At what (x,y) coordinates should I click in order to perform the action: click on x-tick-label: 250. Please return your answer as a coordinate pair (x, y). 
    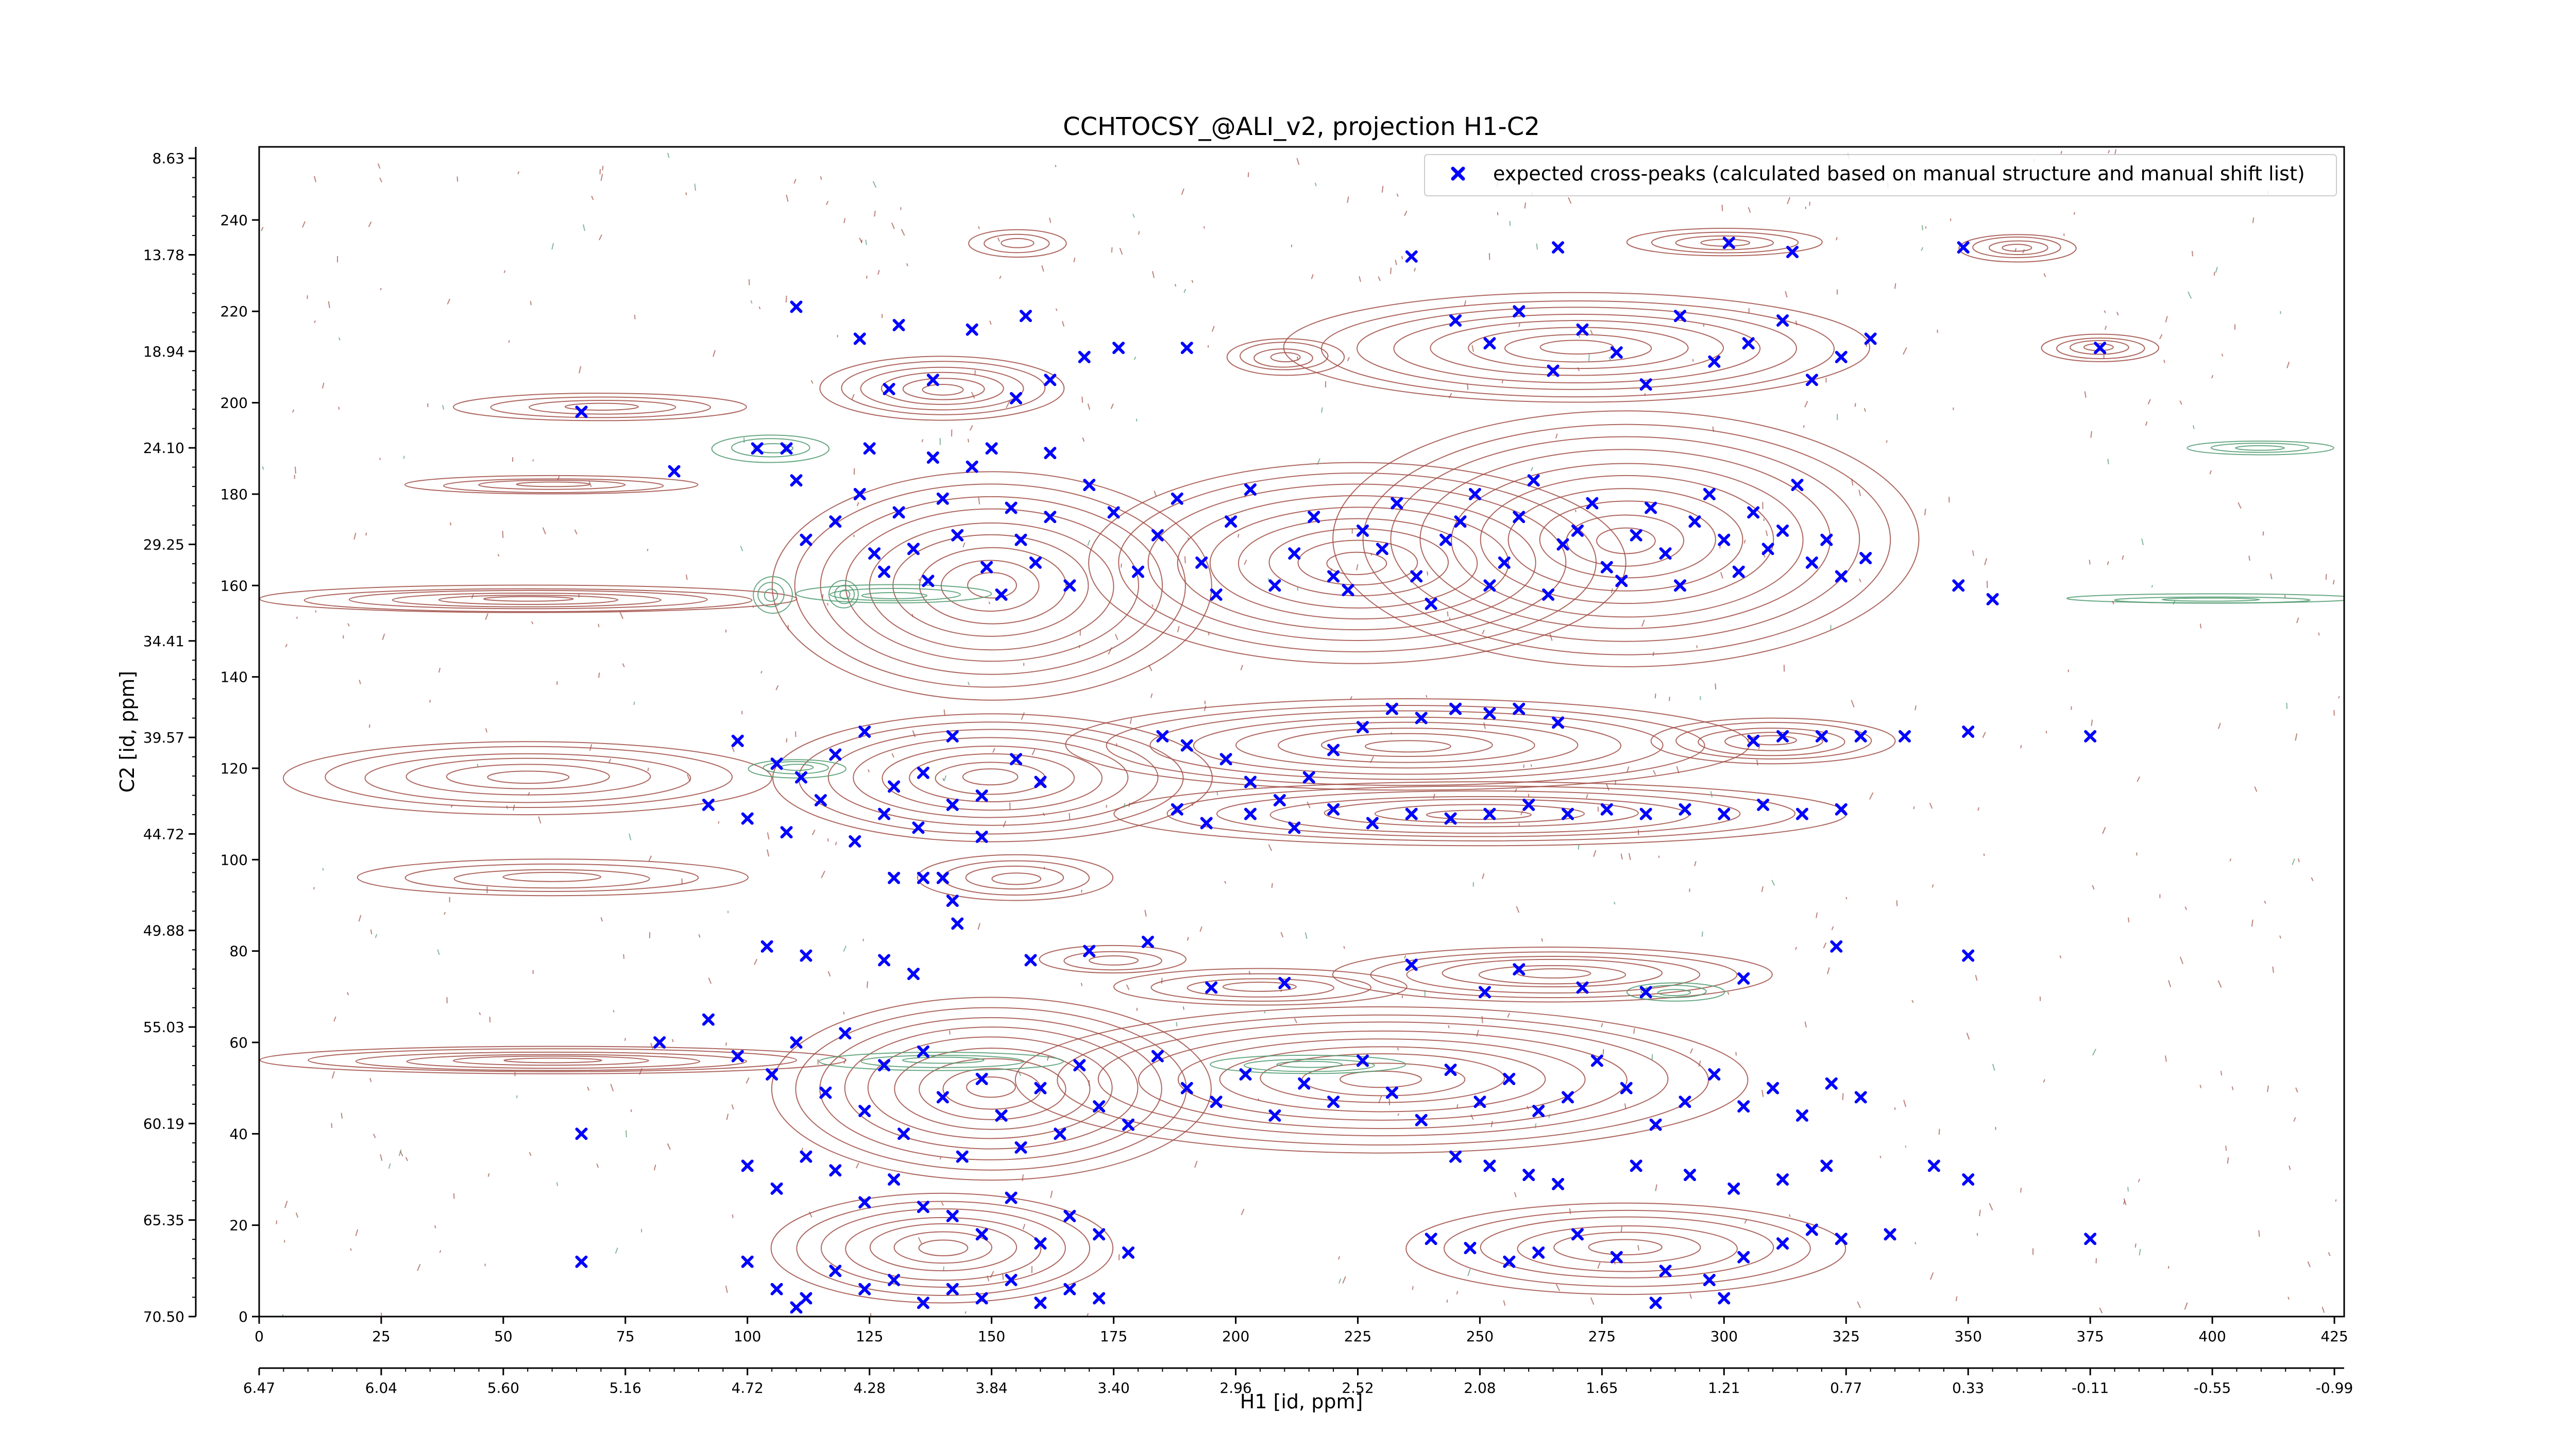
    Looking at the image, I should click on (1480, 1336).